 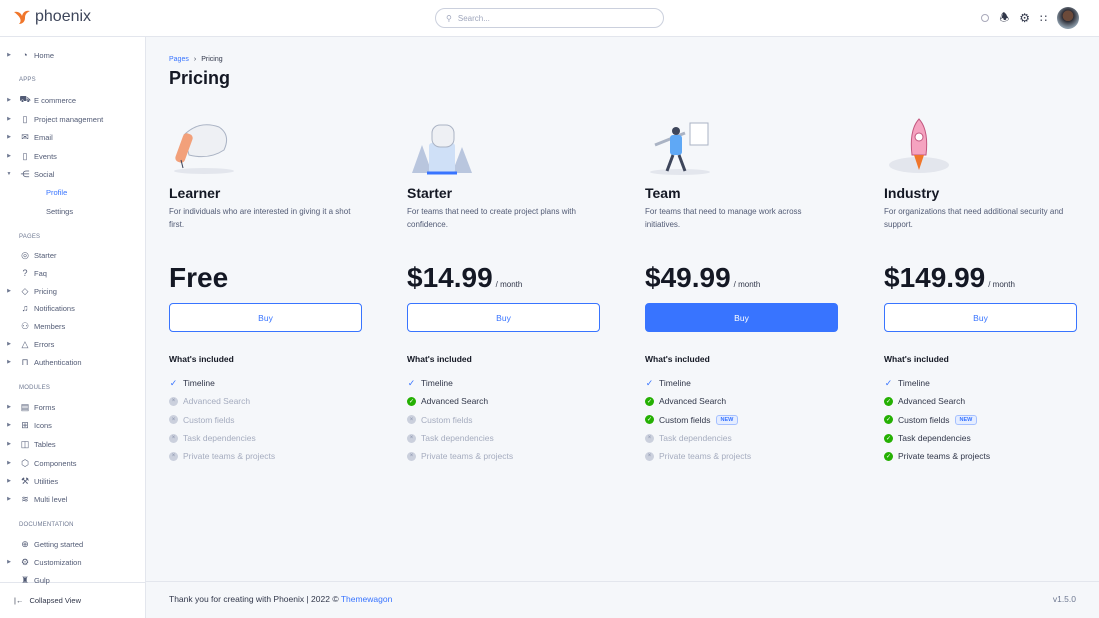 I want to click on sidebar-item-home: ▶ ◔ Home, so click(x=27, y=55).